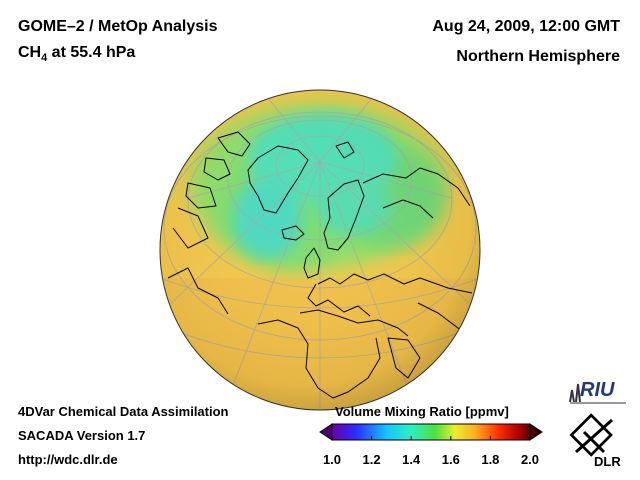 The width and height of the screenshot is (640, 480). Describe the element at coordinates (123, 411) in the screenshot. I see `footer-method: 4DVar Chemical Data Assimilation` at that location.